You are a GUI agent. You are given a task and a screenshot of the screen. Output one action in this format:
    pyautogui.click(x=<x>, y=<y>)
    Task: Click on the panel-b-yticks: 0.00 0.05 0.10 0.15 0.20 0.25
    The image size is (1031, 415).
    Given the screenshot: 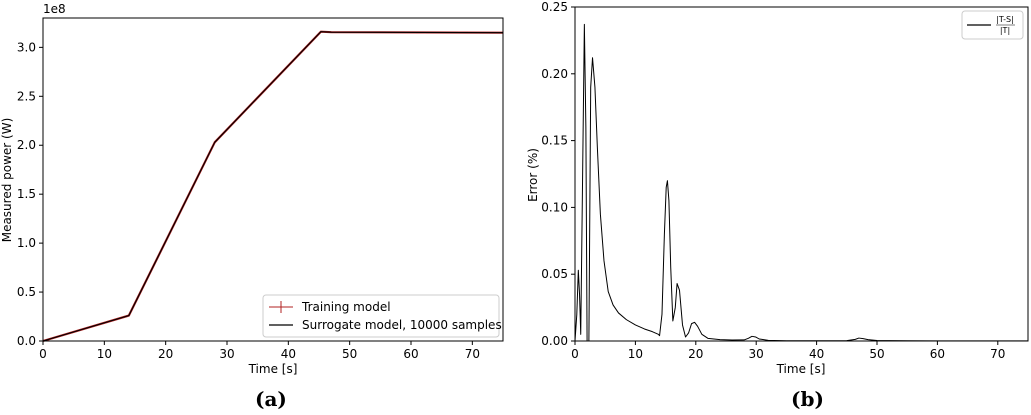 What is the action you would take?
    pyautogui.click(x=558, y=174)
    